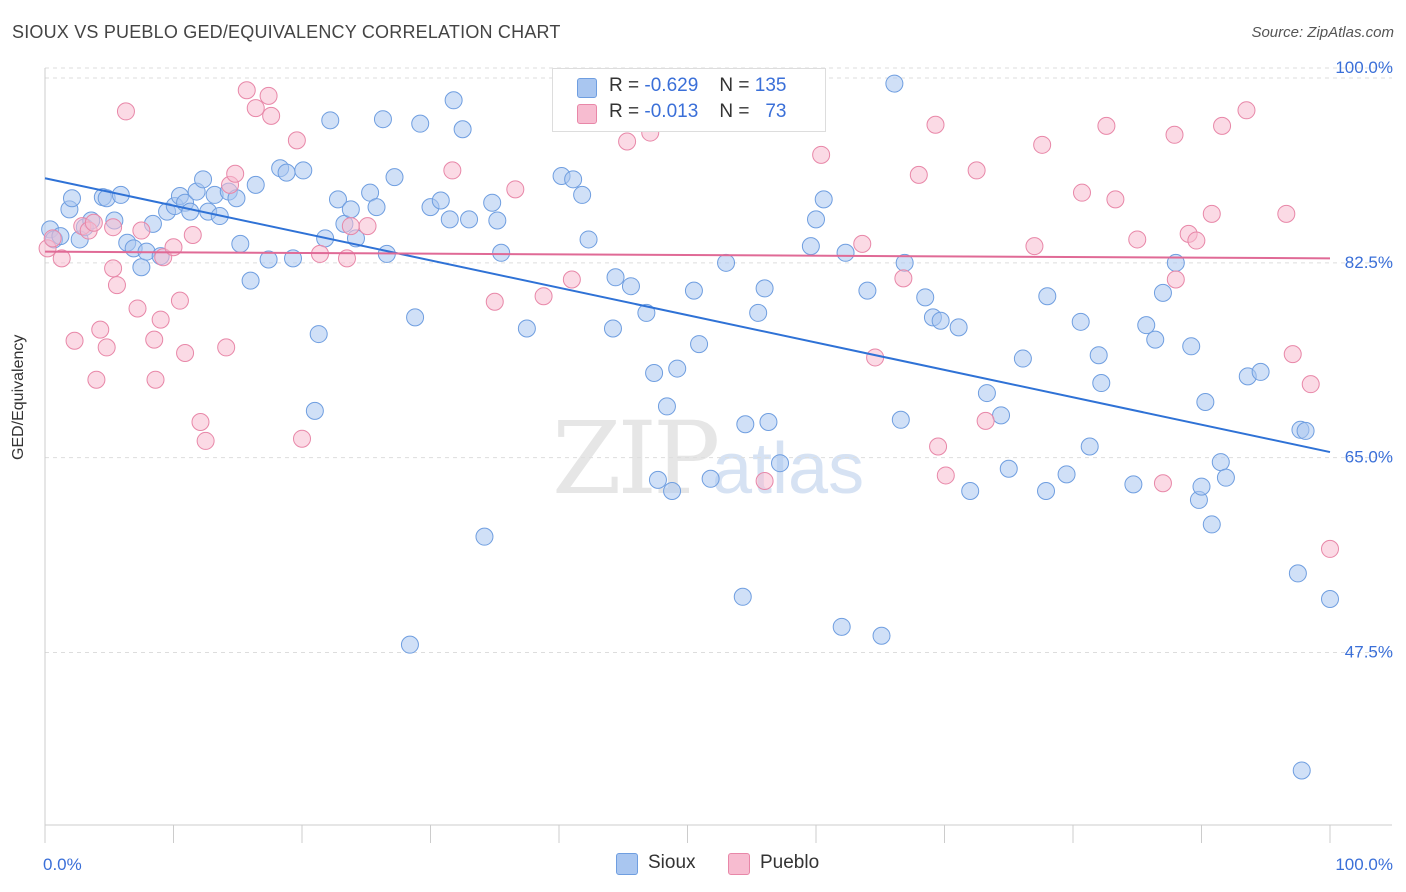 This screenshot has width=1406, height=892. What do you see at coordinates (1364, 67) in the screenshot?
I see `y-tick-label: 100.0%` at bounding box center [1364, 67].